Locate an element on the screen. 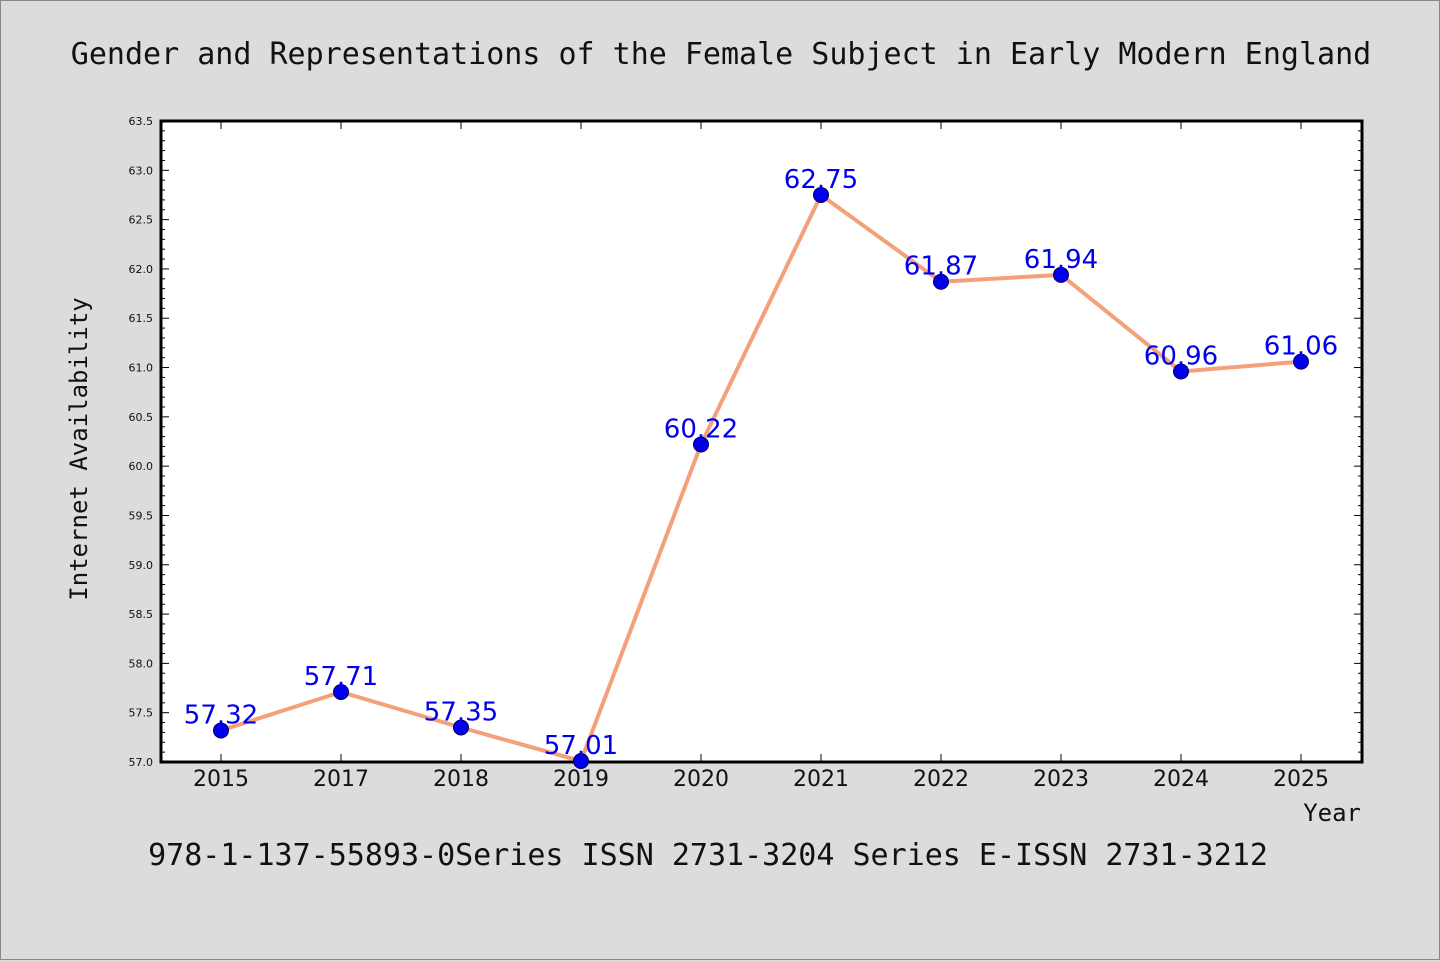 Image resolution: width=1440 pixels, height=961 pixels. y-tick-label: 62.5 is located at coordinates (141, 220).